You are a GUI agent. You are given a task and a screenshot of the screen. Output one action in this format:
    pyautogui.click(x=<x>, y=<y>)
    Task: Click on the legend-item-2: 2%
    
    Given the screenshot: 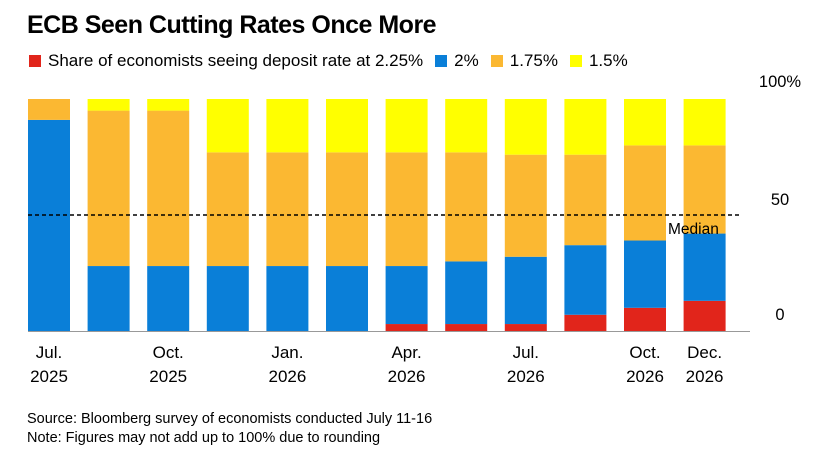 What is the action you would take?
    pyautogui.click(x=457, y=61)
    